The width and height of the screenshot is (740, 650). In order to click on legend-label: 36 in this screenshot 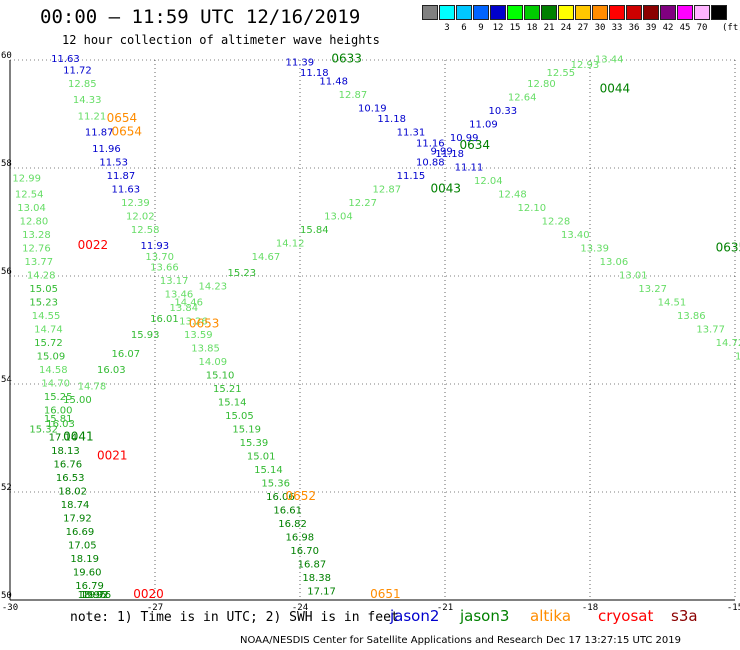, I will do `click(634, 28)`.